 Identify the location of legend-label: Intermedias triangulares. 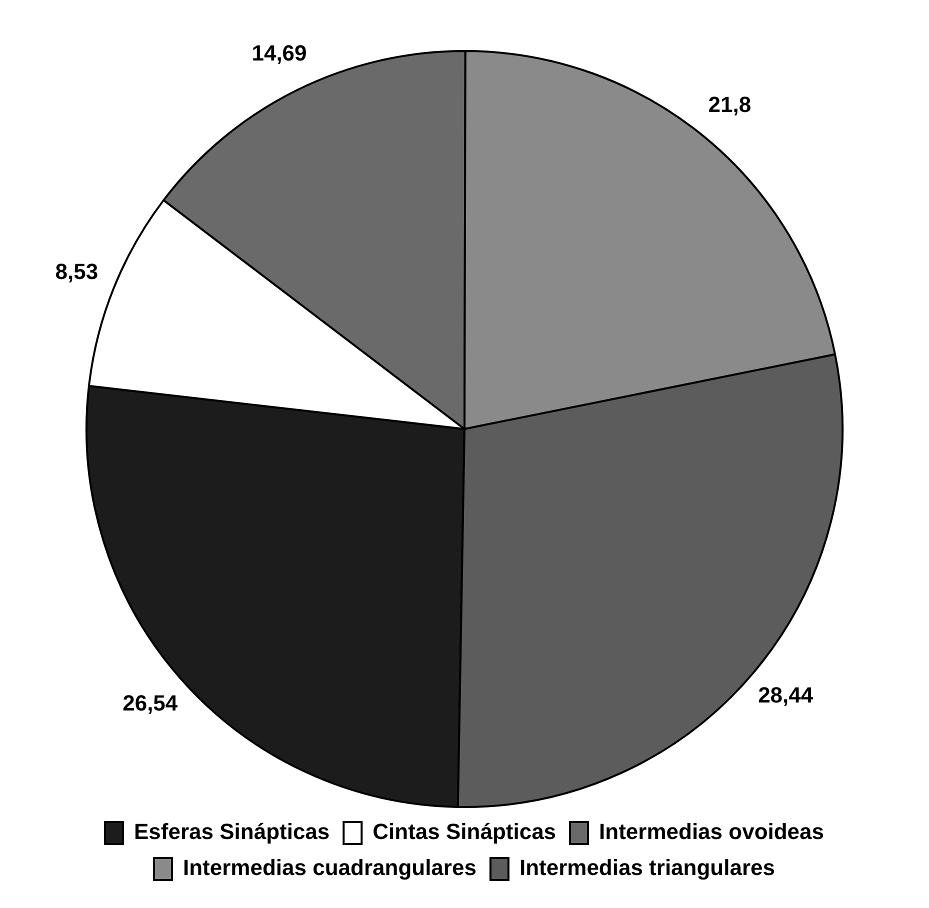
(647, 867).